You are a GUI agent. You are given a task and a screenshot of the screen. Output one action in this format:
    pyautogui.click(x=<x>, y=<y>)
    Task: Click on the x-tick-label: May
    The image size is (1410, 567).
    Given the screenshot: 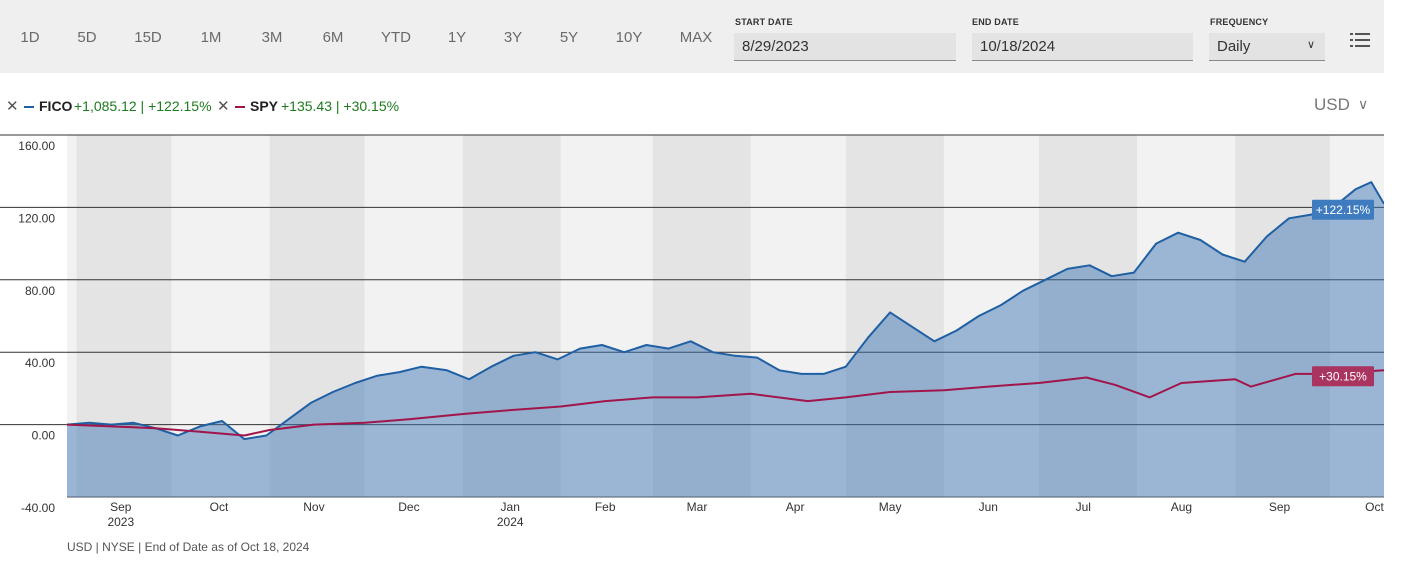 What is the action you would take?
    pyautogui.click(x=890, y=507)
    